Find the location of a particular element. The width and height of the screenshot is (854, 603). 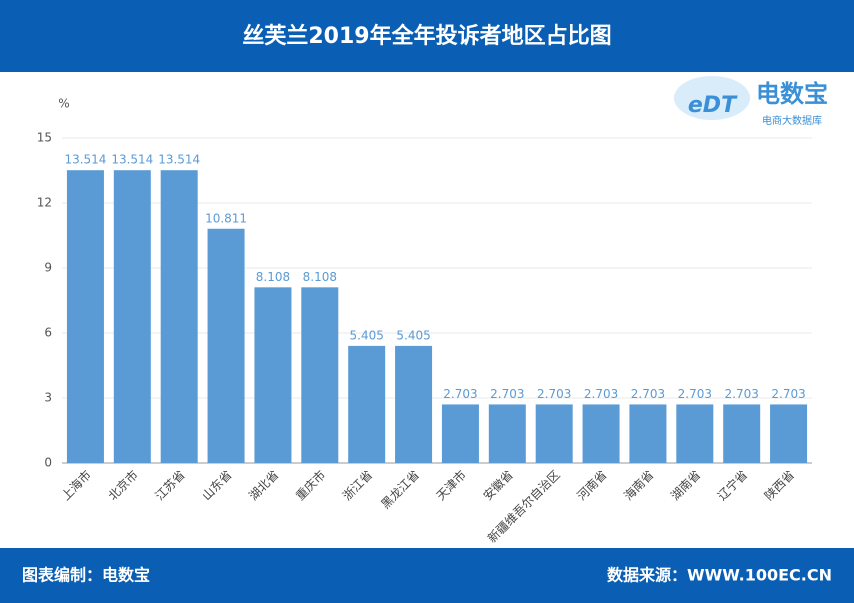

y-tick-label: 0 is located at coordinates (48, 463).